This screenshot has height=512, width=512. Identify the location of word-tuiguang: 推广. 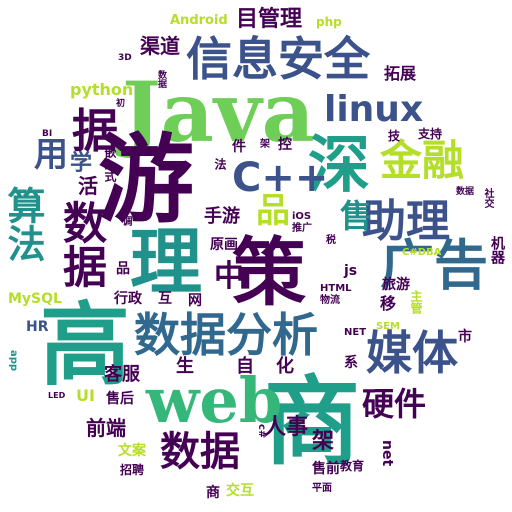
(302, 229).